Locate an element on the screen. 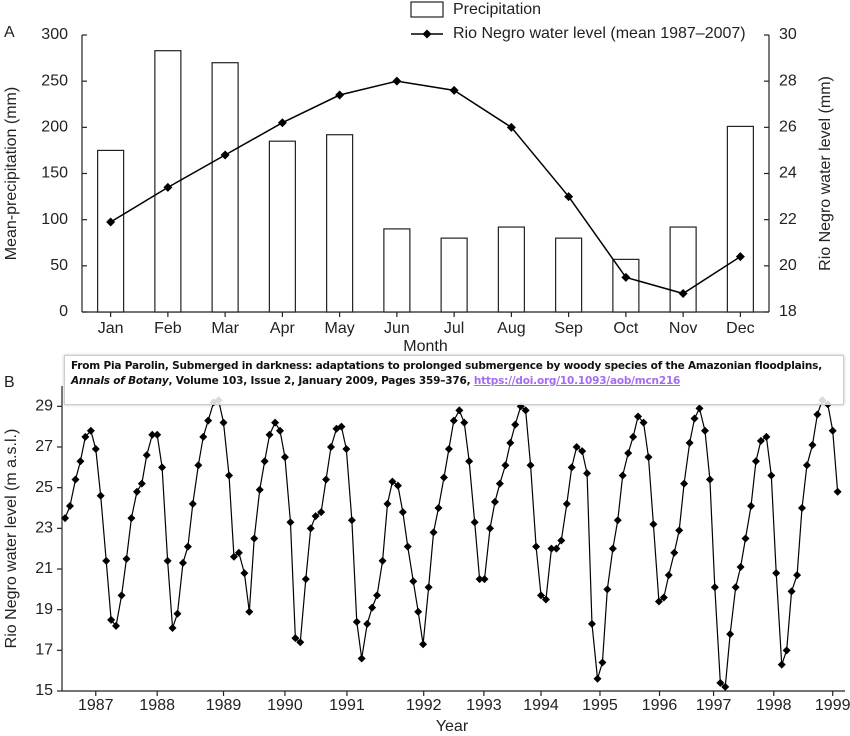 Image resolution: width=850 pixels, height=736 pixels. x-tick-label: Jul is located at coordinates (454, 328).